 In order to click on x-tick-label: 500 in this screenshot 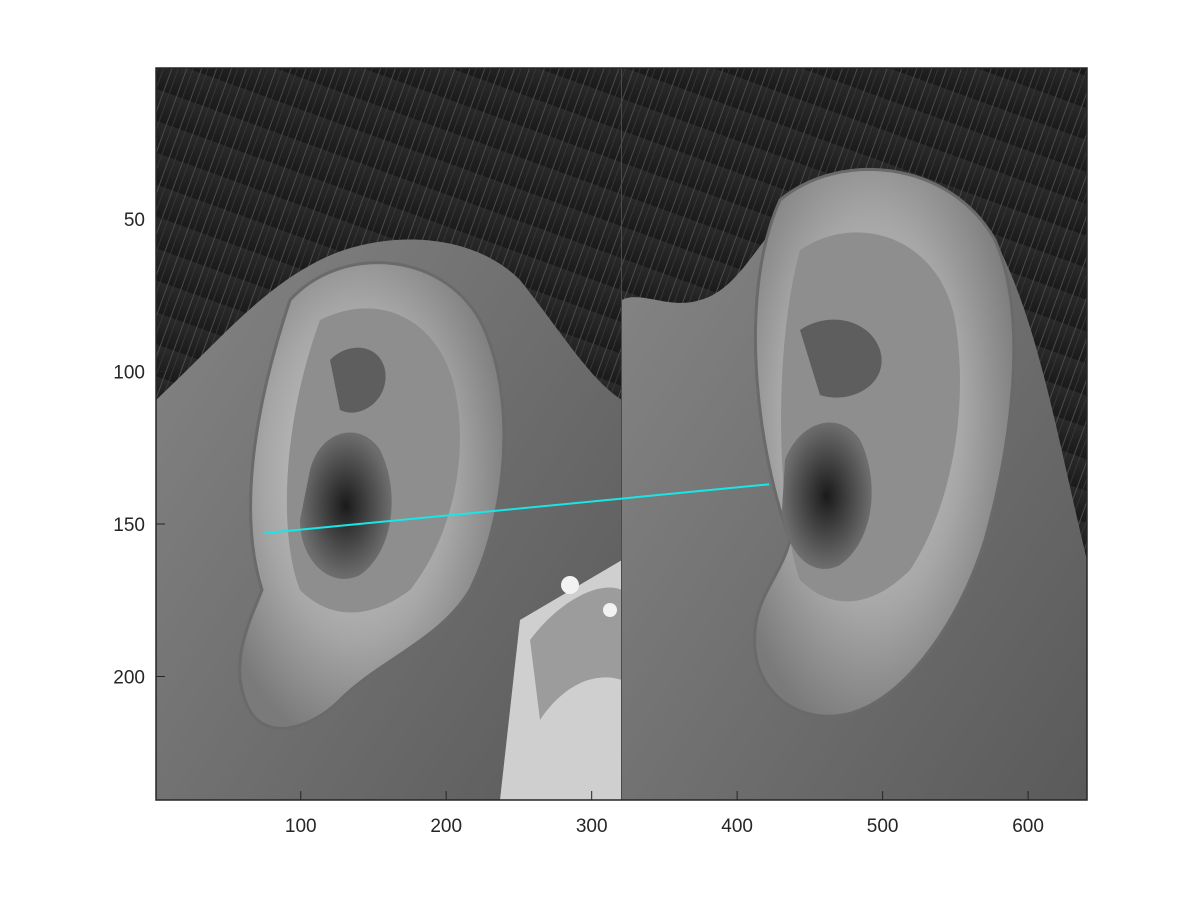, I will do `click(883, 826)`.